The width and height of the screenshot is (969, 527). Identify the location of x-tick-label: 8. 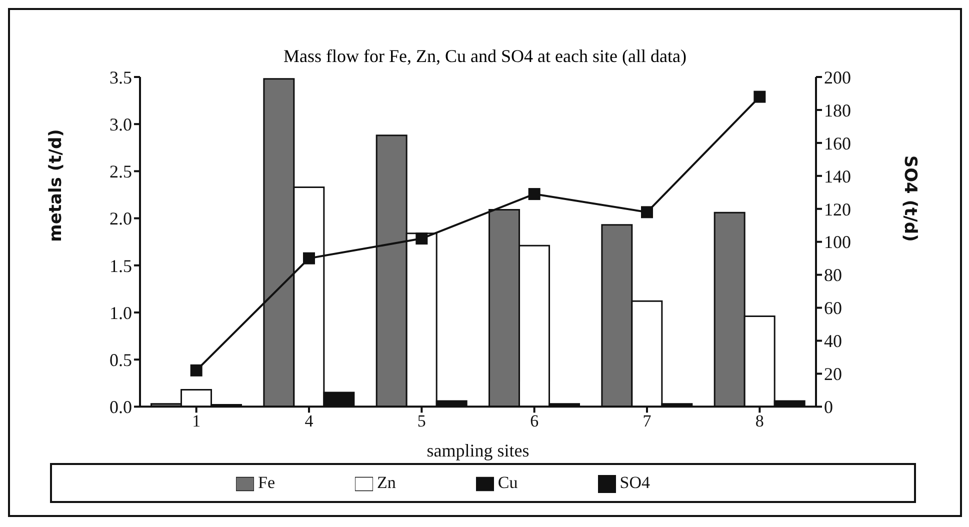
(759, 421).